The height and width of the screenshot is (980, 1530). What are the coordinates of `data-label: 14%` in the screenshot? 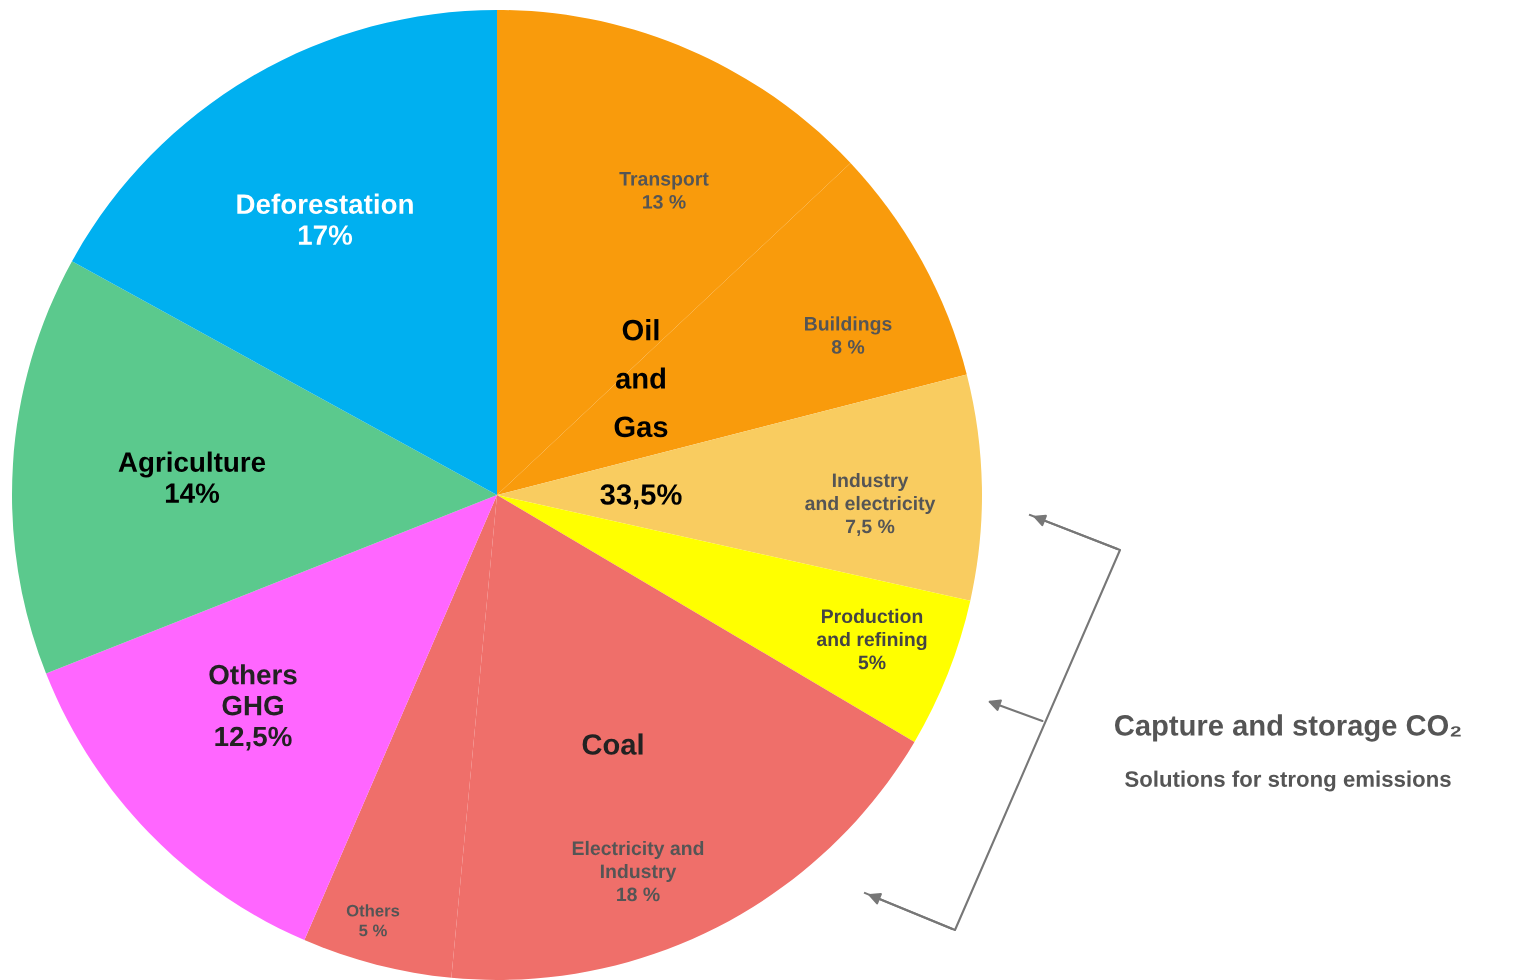 It's located at (192, 493).